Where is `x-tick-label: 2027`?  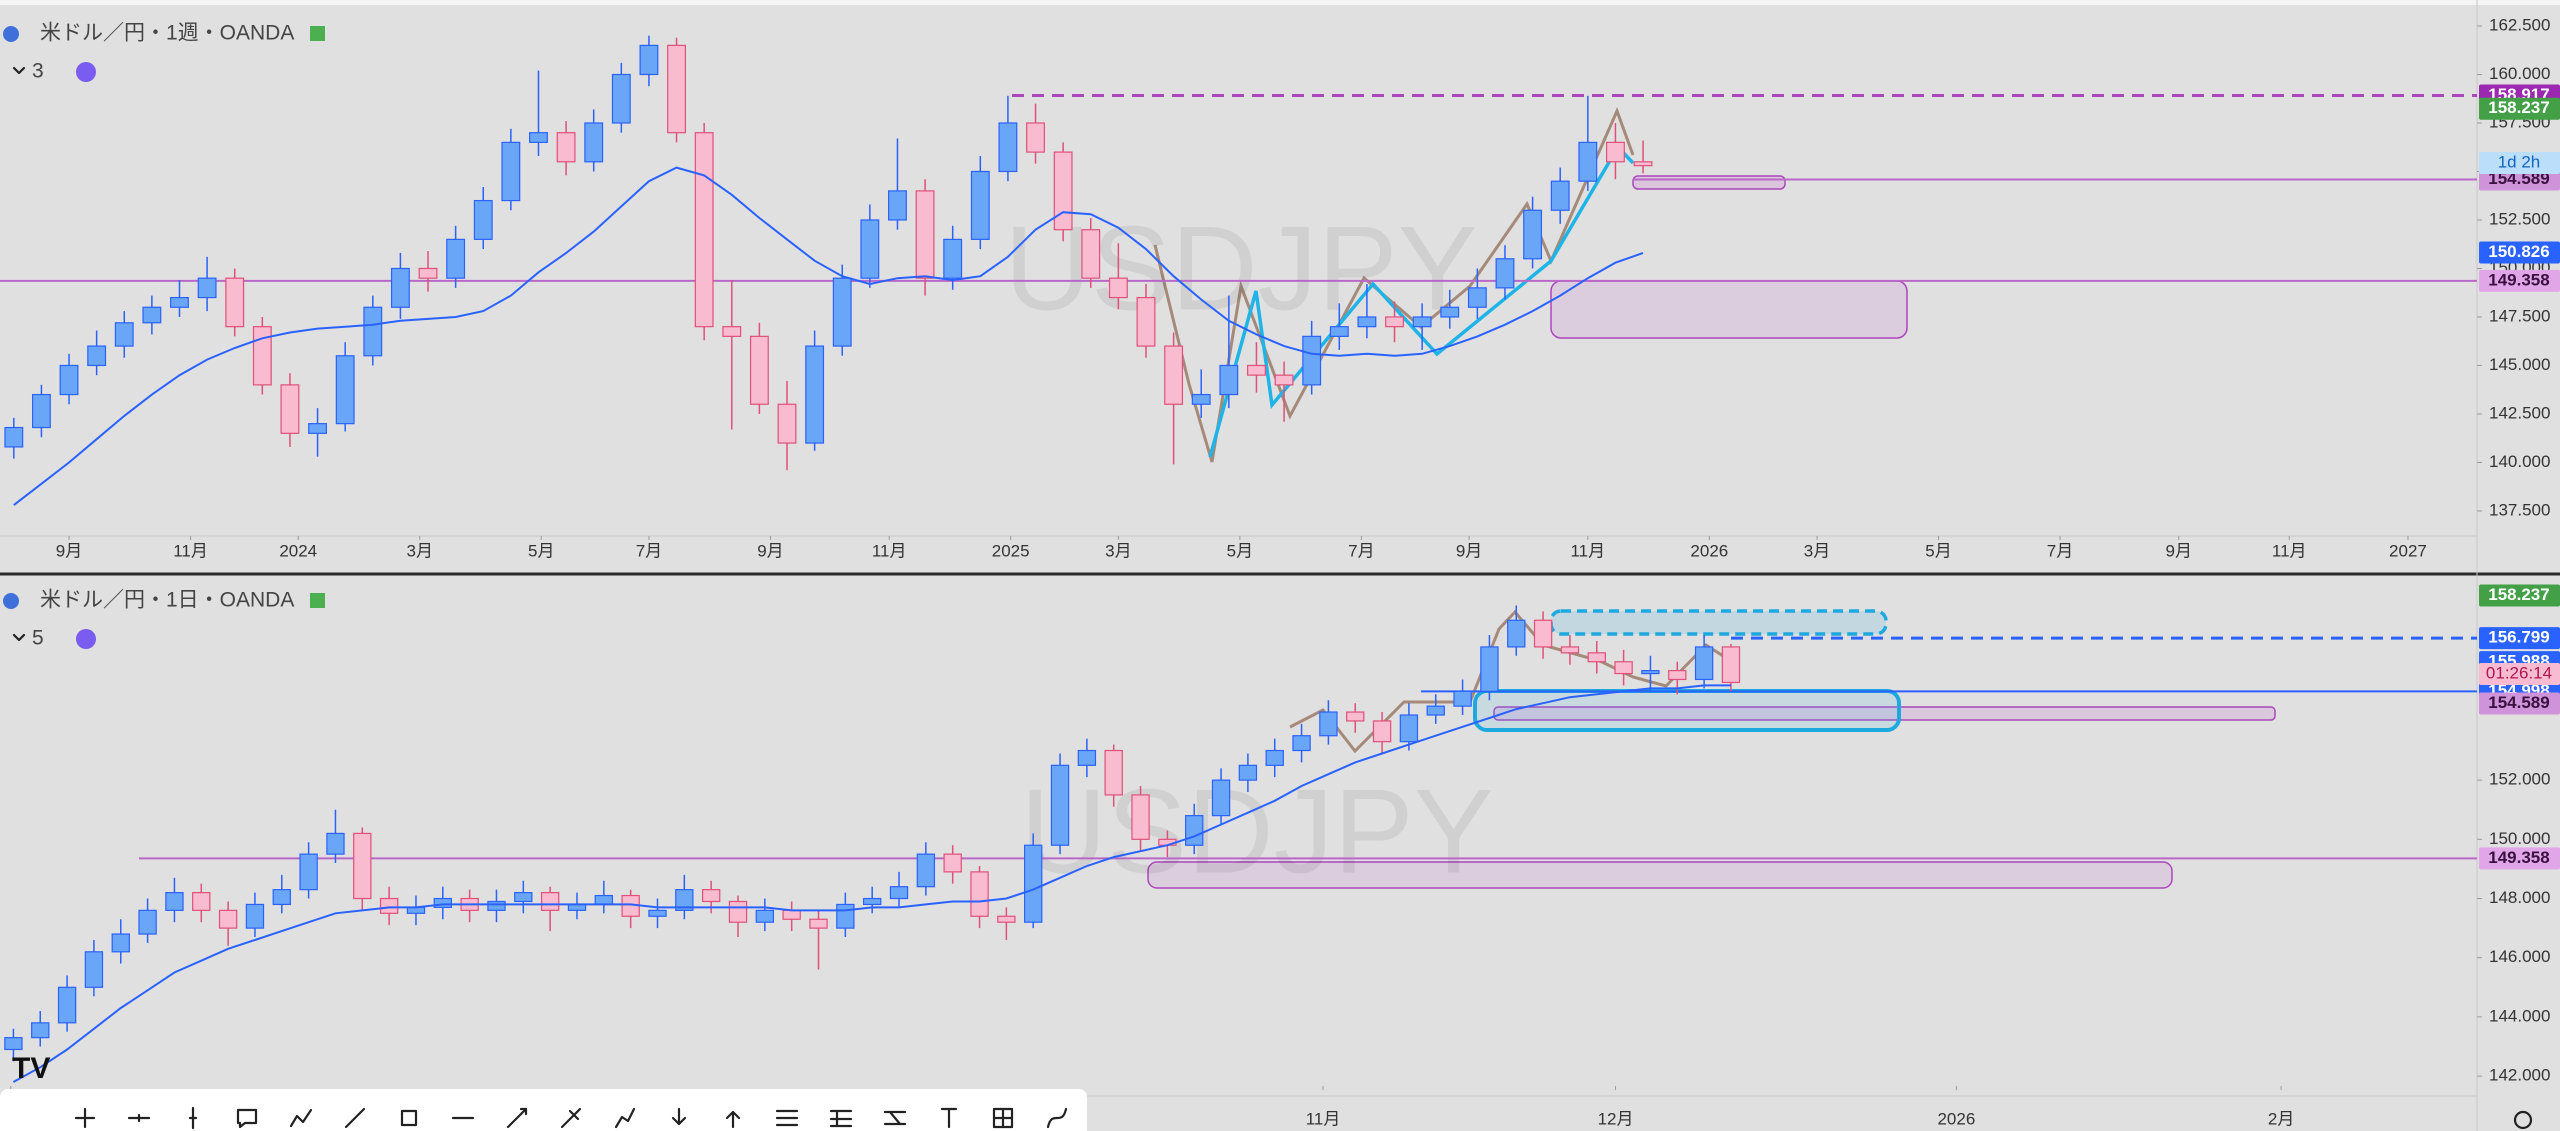
x-tick-label: 2027 is located at coordinates (2408, 550).